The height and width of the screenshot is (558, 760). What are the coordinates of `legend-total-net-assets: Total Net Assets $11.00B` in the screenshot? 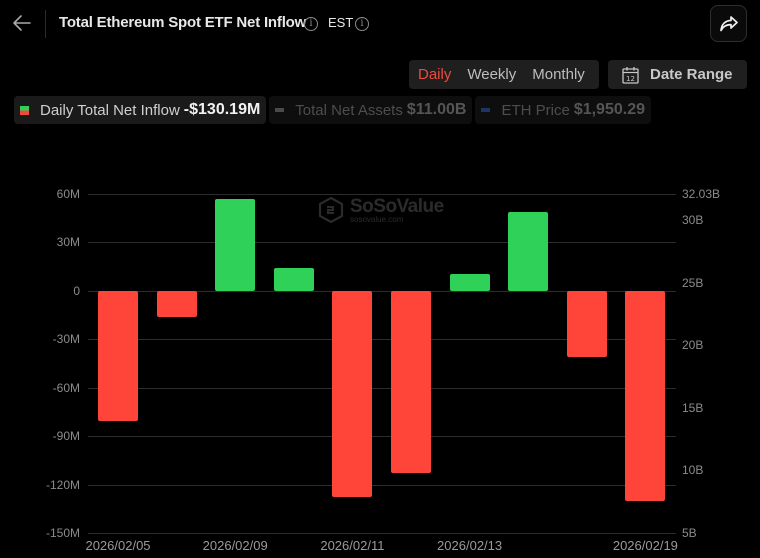 It's located at (371, 110).